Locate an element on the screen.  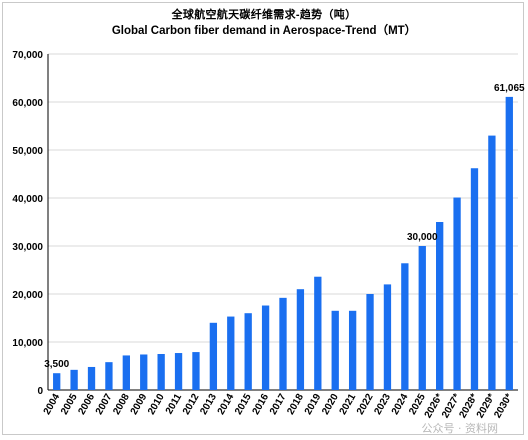
y-tick-label: 70,000 is located at coordinates (27, 55).